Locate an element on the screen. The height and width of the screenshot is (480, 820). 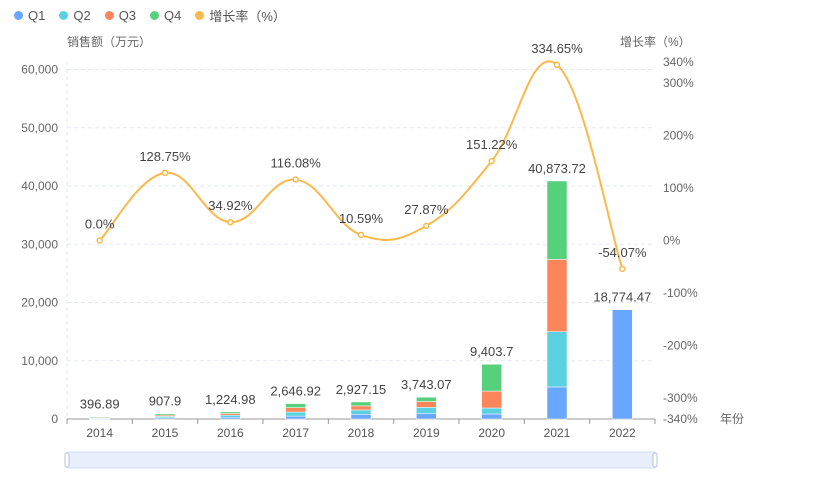
growth-rate-label: 116.08% is located at coordinates (295, 163).